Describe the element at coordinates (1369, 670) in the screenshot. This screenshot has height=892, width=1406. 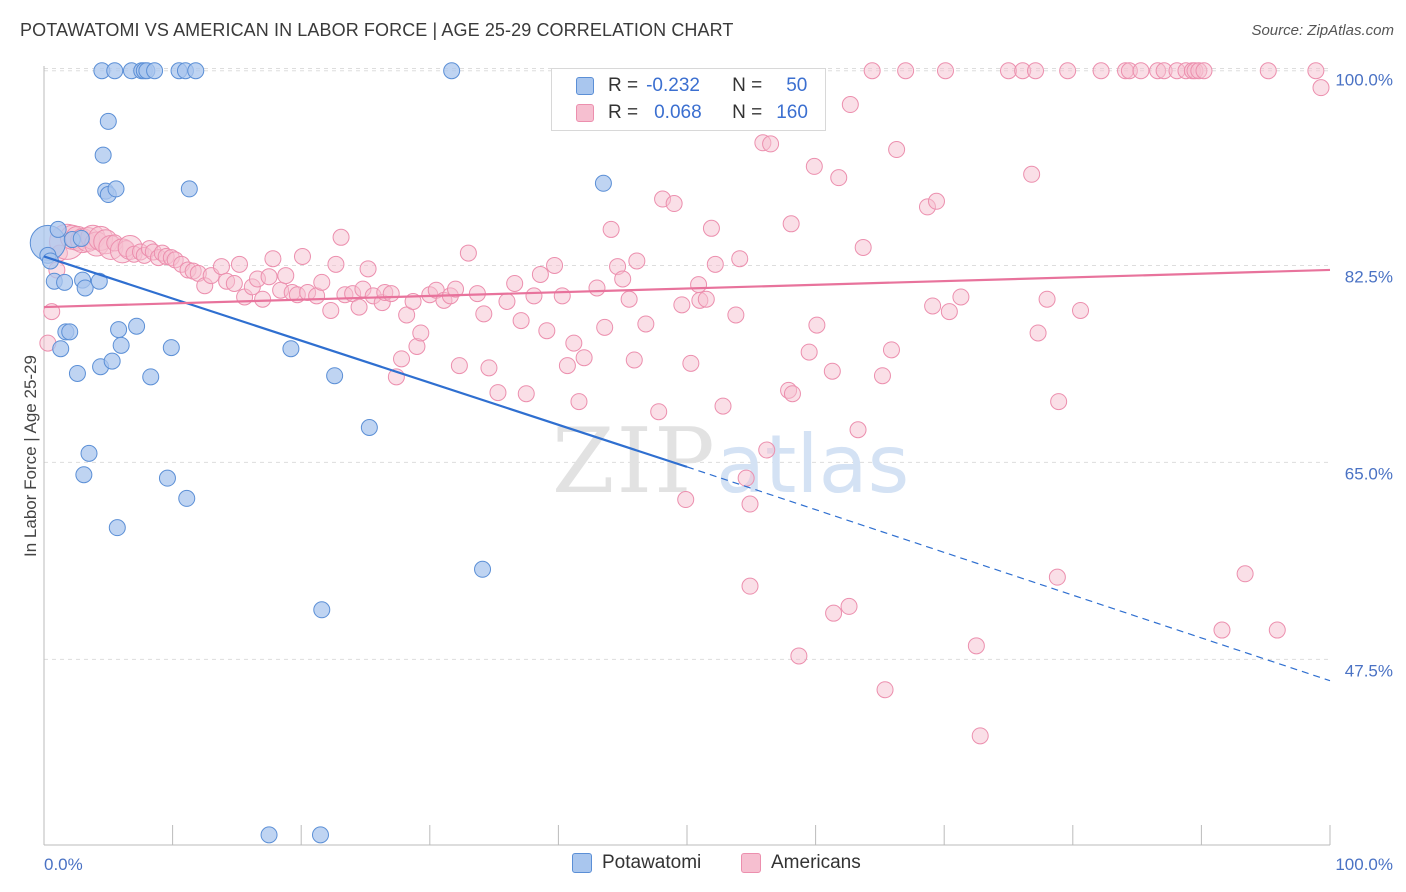
I see `y-tick-label: 47.5%` at that location.